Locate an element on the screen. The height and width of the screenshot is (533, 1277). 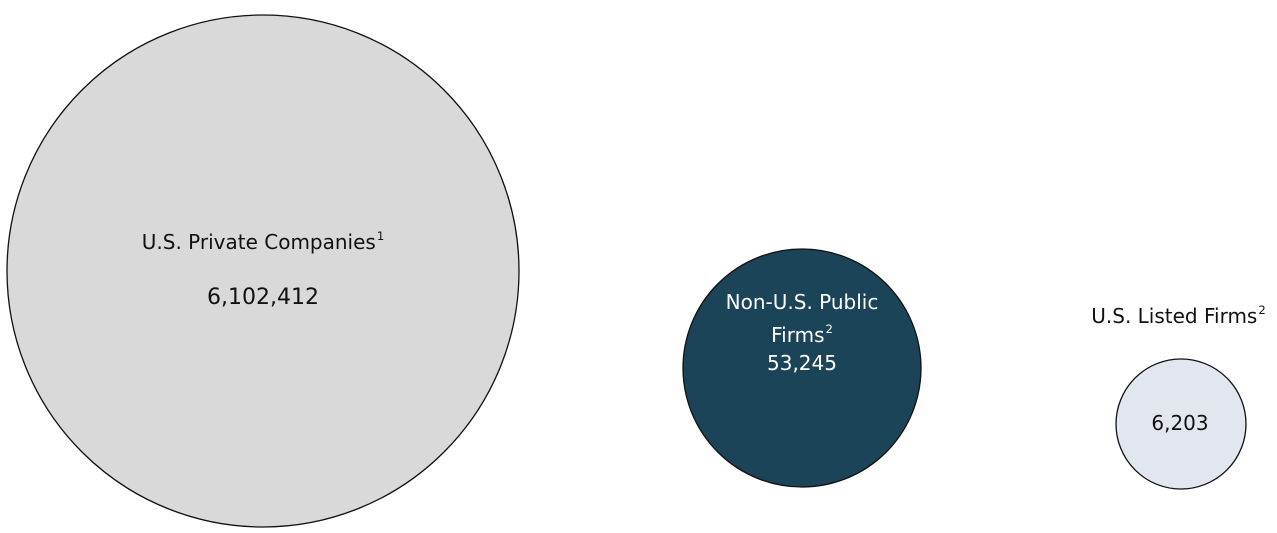
us-listed-firms-label-text: U.S. Listed Firms is located at coordinates (1174, 316).